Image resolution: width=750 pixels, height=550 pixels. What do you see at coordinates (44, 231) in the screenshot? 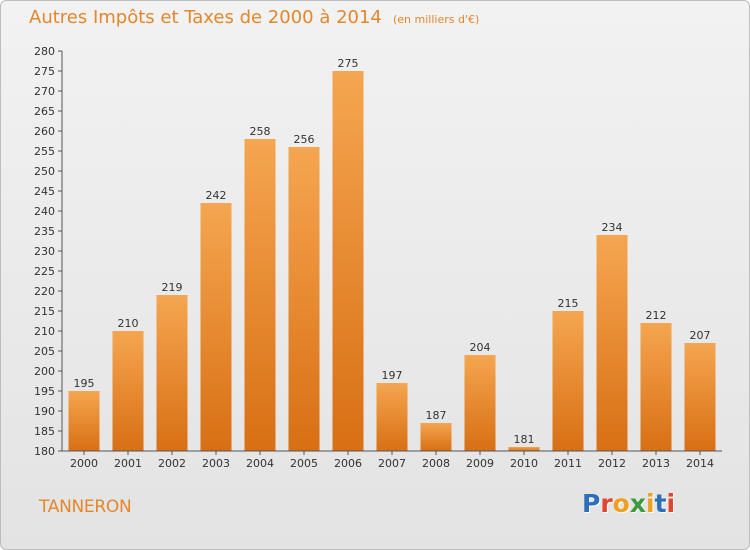
I see `y-tick-label: 235` at bounding box center [44, 231].